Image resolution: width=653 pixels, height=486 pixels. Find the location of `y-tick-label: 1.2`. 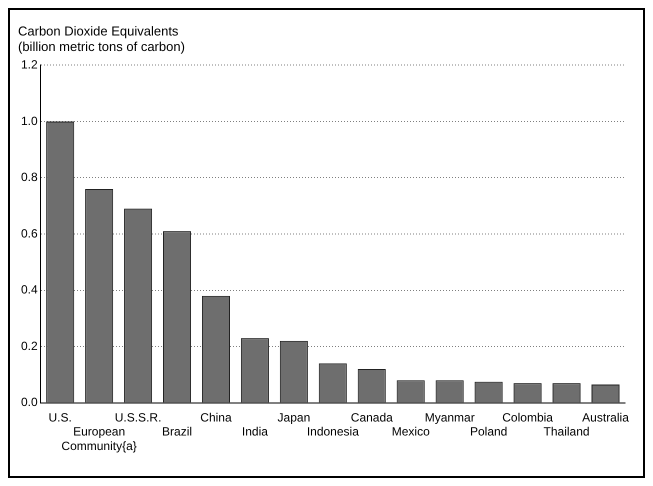

y-tick-label: 1.2 is located at coordinates (29, 65).